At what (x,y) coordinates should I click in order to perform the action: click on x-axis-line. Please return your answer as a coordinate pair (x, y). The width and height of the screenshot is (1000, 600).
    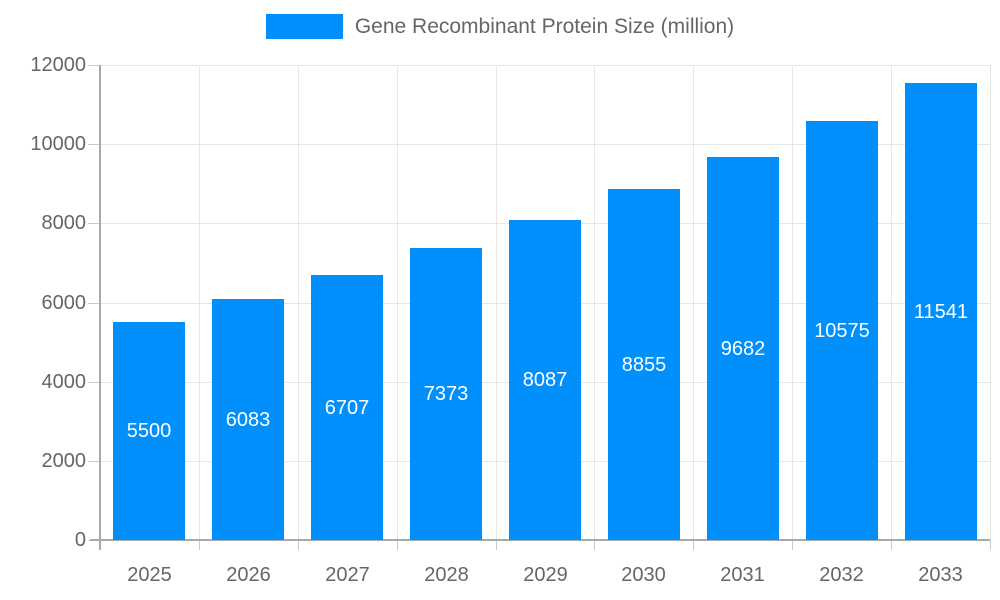
    Looking at the image, I should click on (540, 540).